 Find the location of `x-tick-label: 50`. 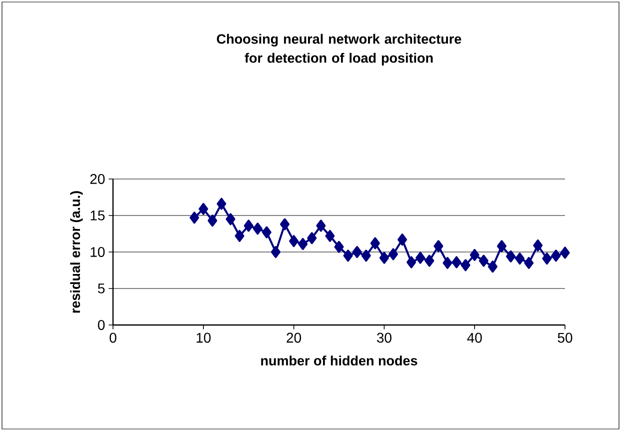

x-tick-label: 50 is located at coordinates (565, 337).